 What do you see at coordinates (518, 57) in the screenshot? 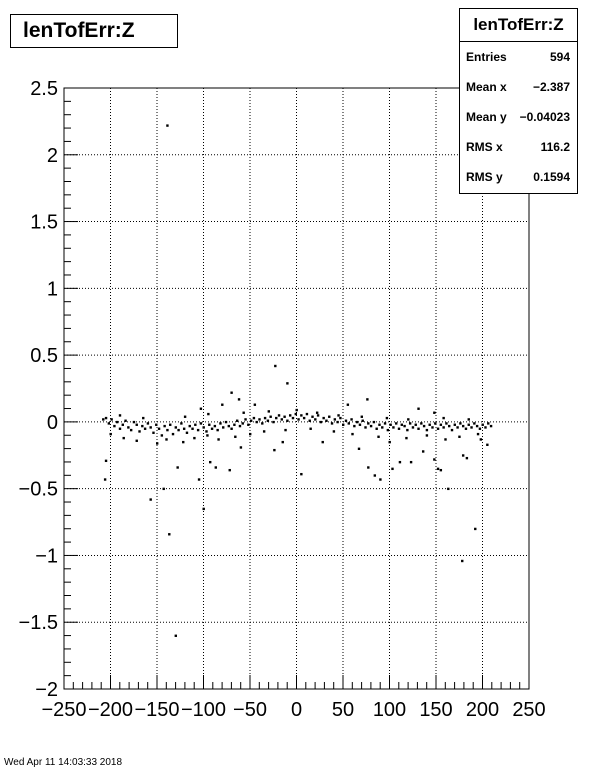
I see `stats-row-entries: Entries 594` at bounding box center [518, 57].